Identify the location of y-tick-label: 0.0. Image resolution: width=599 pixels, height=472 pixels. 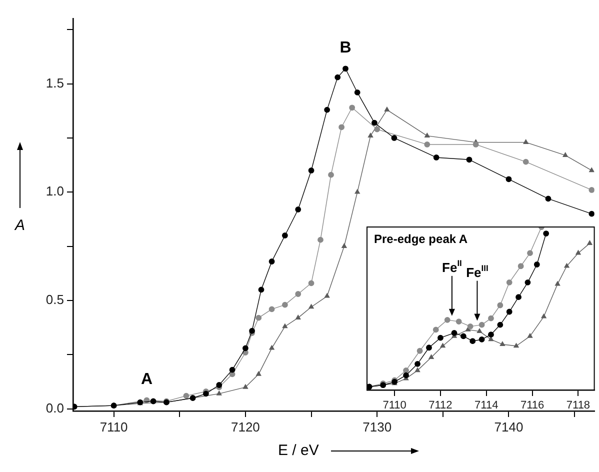
(55, 408).